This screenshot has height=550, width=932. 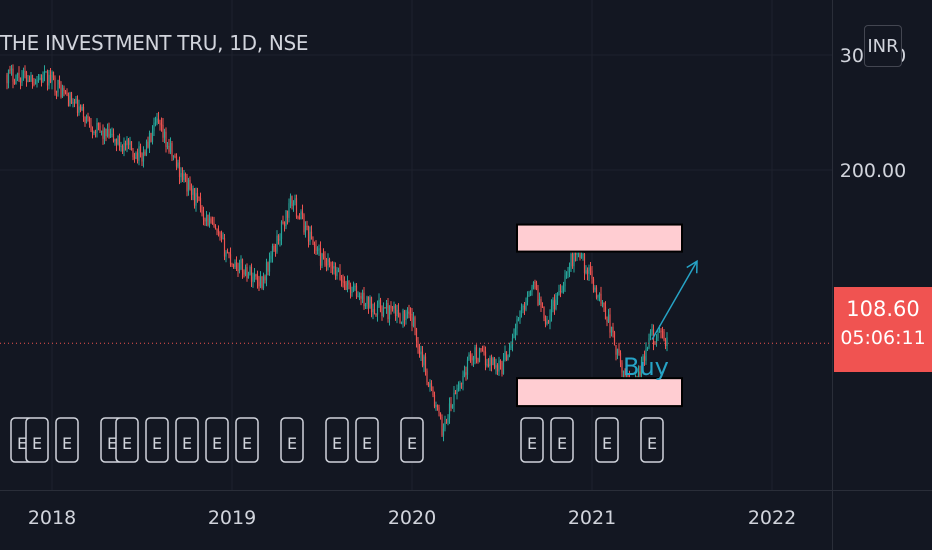 What do you see at coordinates (652, 440) in the screenshot?
I see `earnings-marker-box` at bounding box center [652, 440].